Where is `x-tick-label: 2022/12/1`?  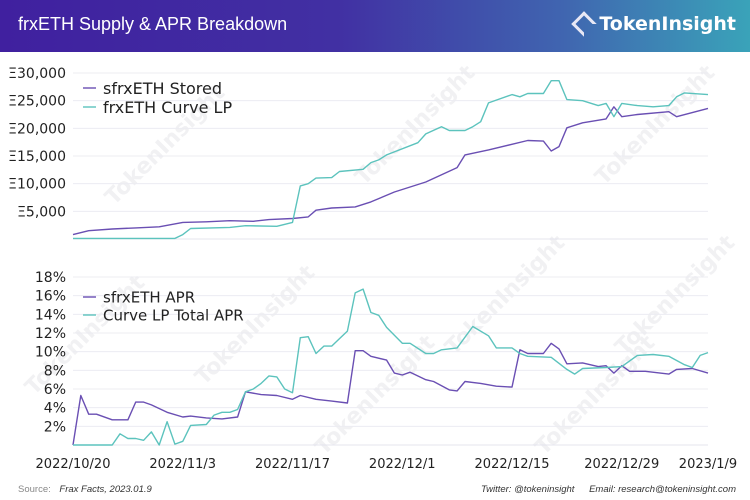 x-tick-label: 2022/12/1 is located at coordinates (402, 464).